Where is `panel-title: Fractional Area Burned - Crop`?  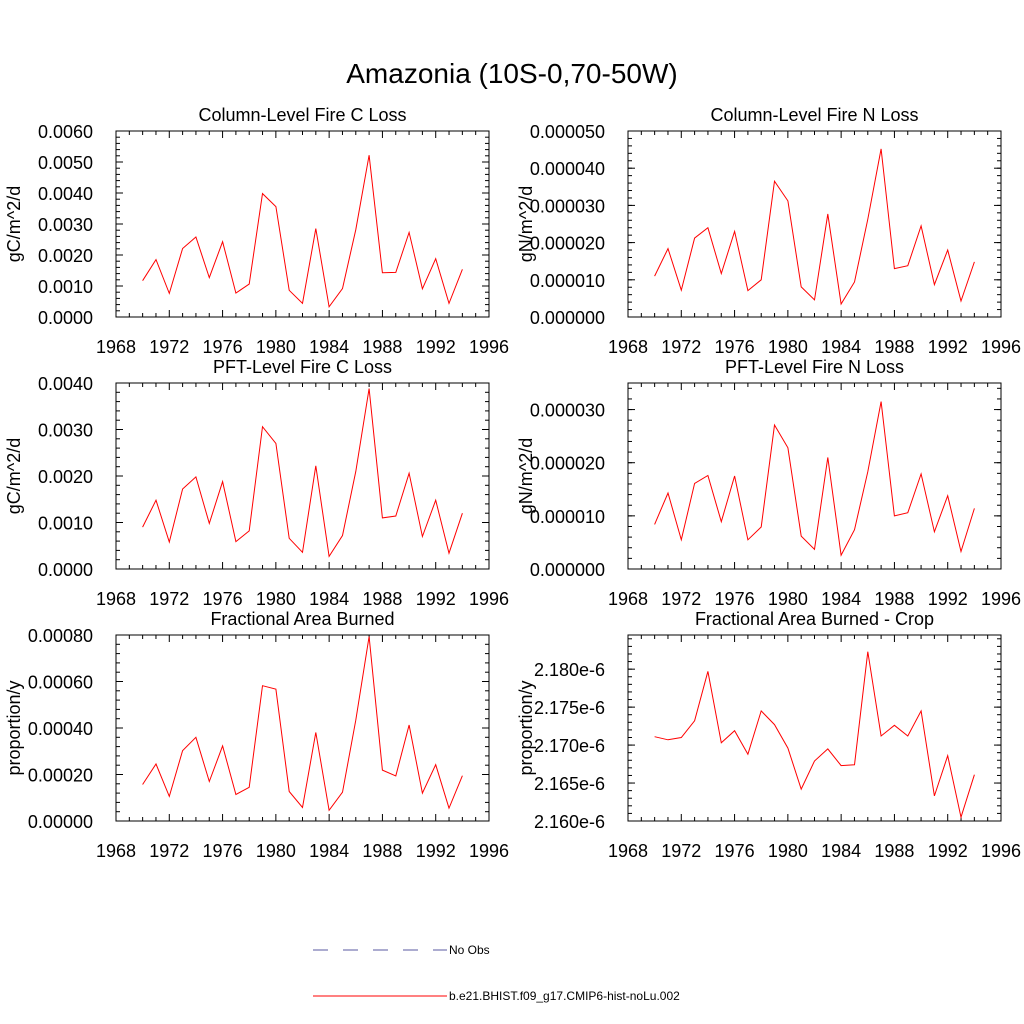 panel-title: Fractional Area Burned - Crop is located at coordinates (814, 619).